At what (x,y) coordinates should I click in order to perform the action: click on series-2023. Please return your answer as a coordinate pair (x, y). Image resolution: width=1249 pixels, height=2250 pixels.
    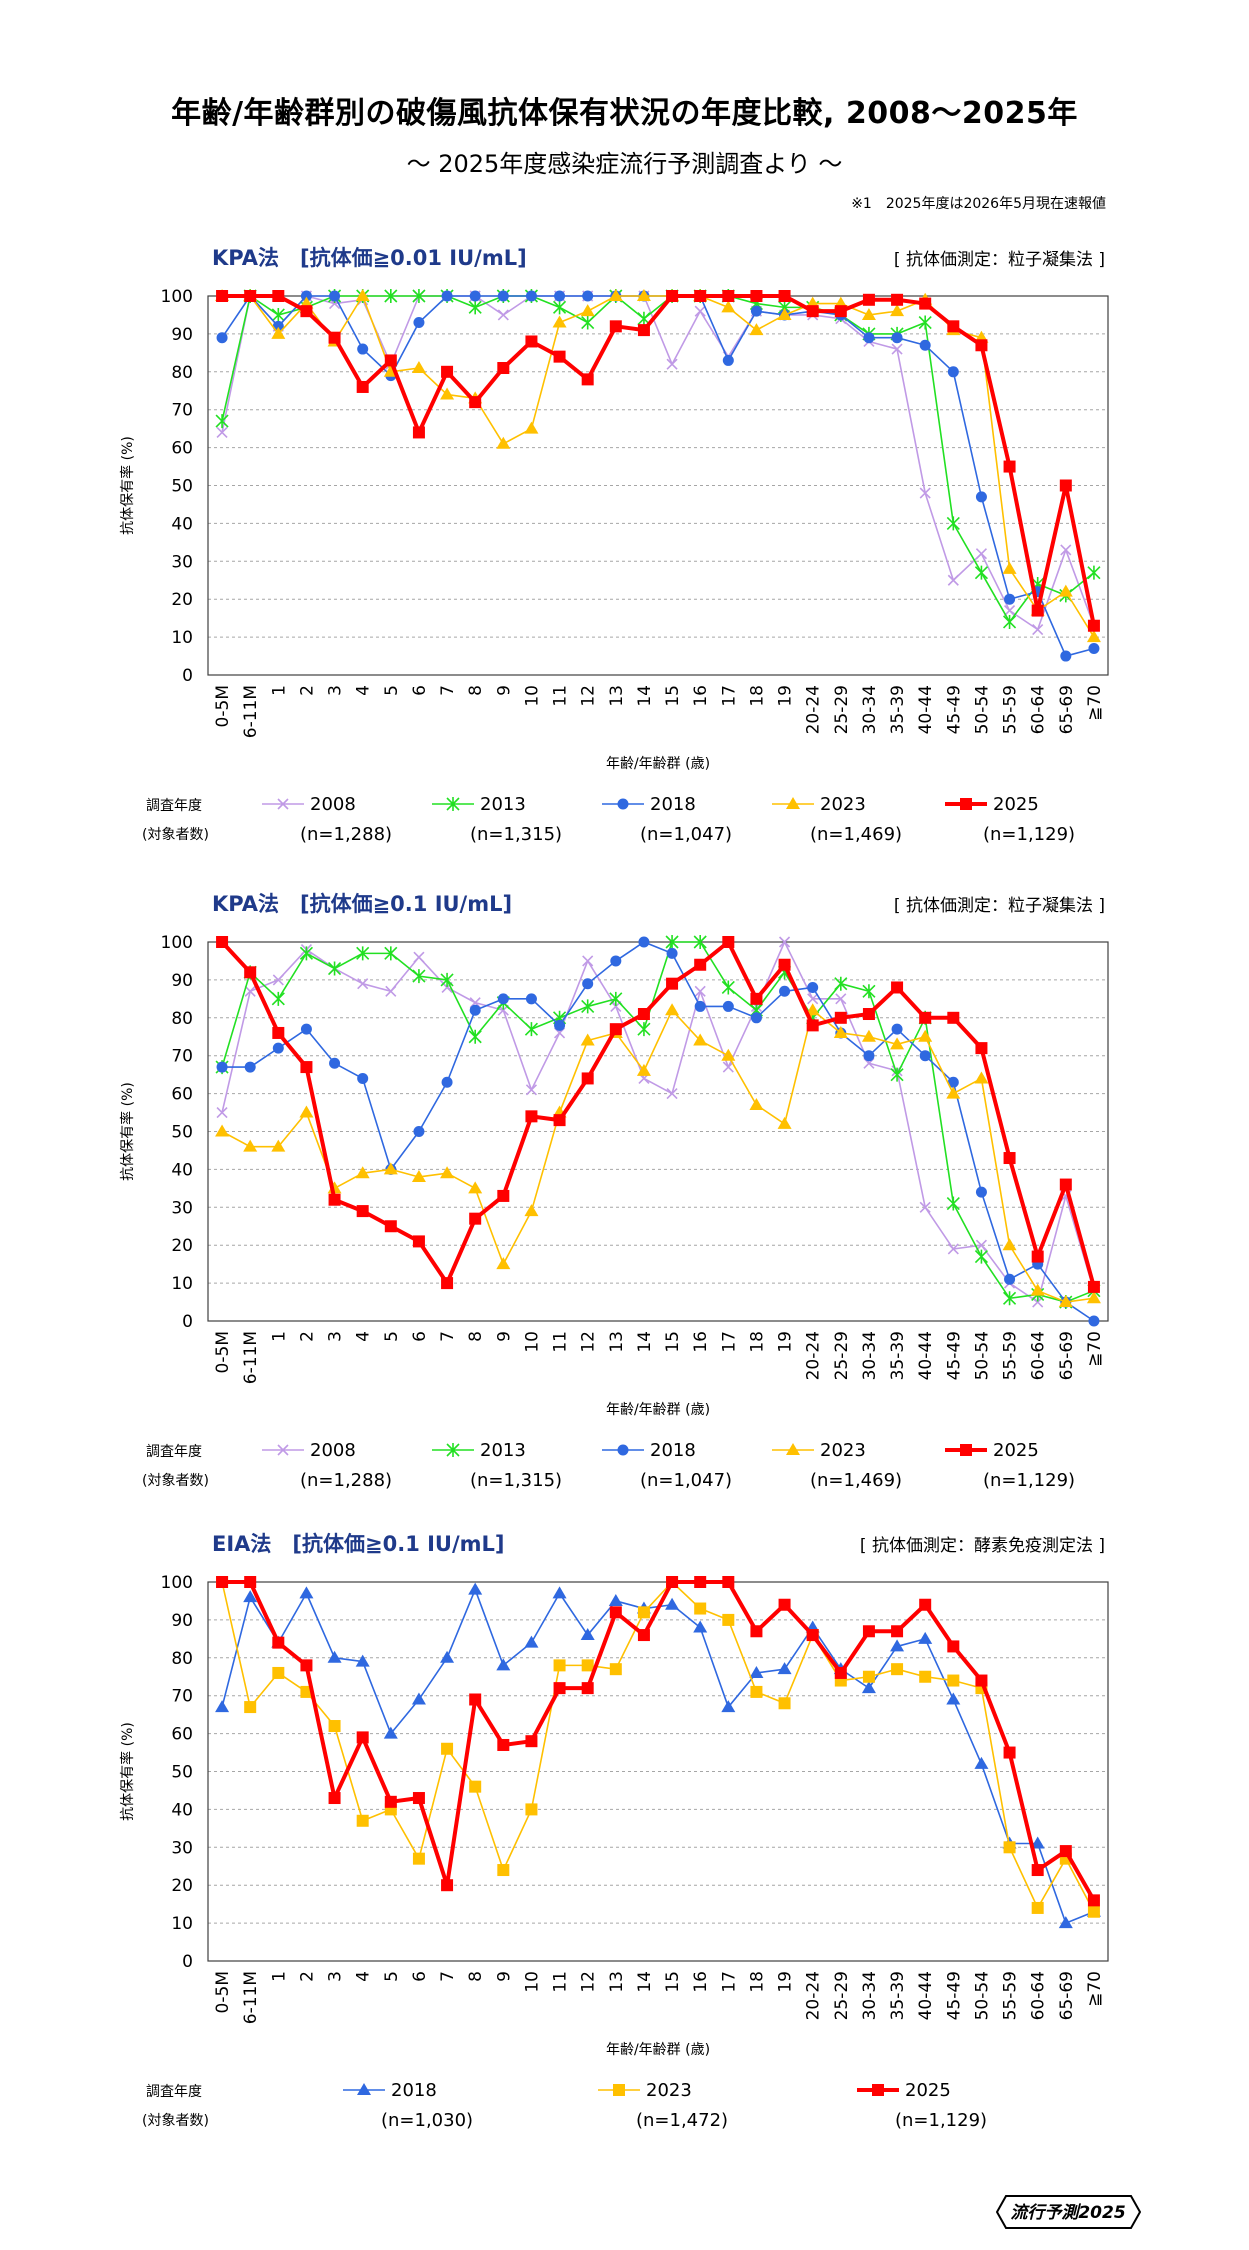
    Looking at the image, I should click on (658, 1155).